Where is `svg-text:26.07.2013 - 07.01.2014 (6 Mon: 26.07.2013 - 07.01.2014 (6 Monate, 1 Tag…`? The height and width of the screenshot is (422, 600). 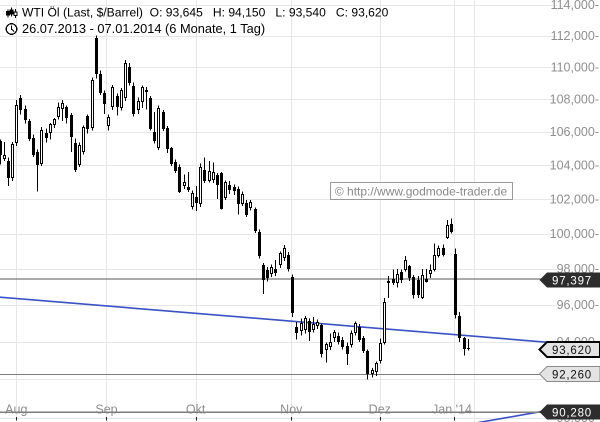 svg-text:26.07.2013 - 07.01.2014 (6 Mon: 26.07.2013 - 07.01.2014 (6 Monate, 1 Tag… is located at coordinates (143, 28).